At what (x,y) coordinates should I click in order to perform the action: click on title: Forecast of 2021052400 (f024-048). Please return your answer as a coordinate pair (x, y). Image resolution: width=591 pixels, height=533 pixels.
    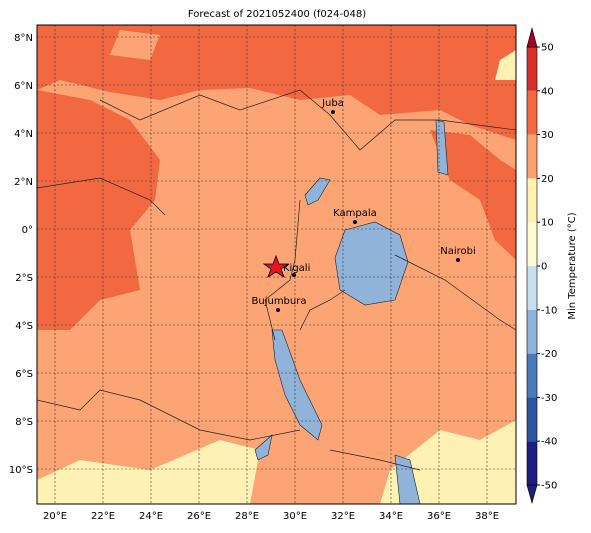
    Looking at the image, I should click on (277, 14).